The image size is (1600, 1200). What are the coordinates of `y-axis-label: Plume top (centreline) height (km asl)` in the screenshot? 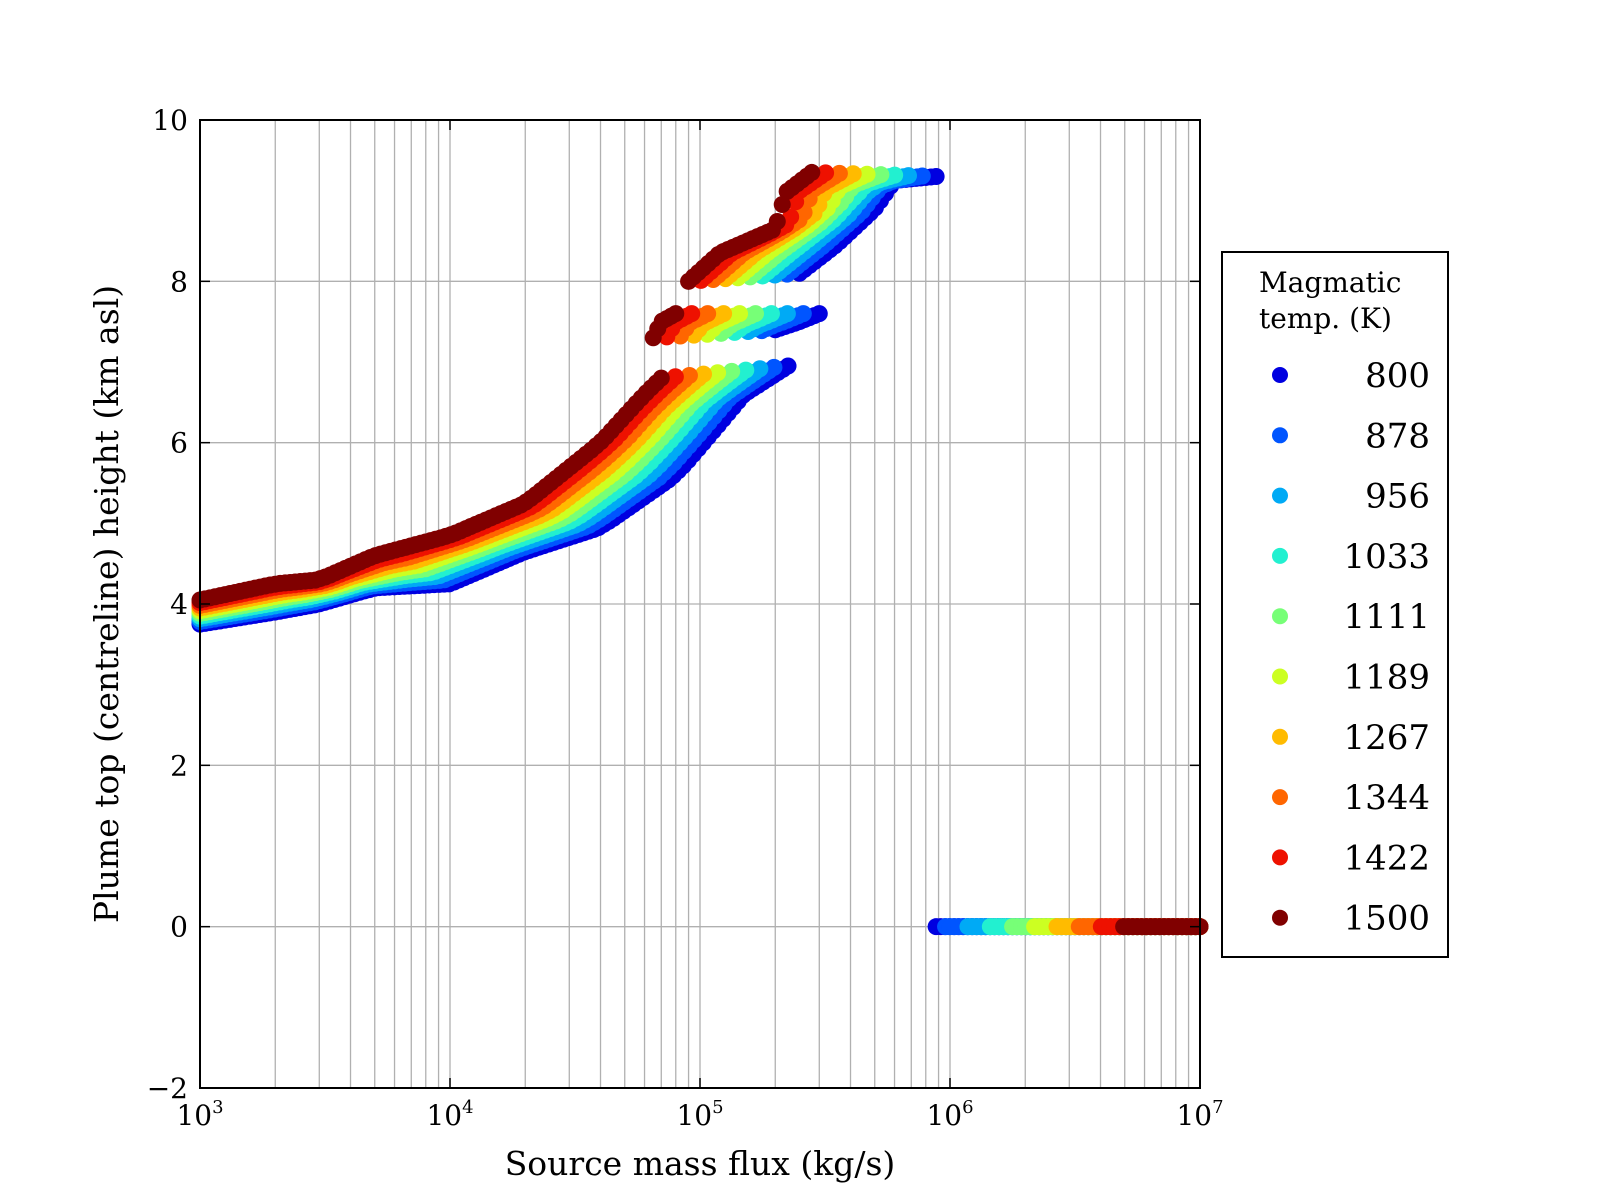 It's located at (106, 604).